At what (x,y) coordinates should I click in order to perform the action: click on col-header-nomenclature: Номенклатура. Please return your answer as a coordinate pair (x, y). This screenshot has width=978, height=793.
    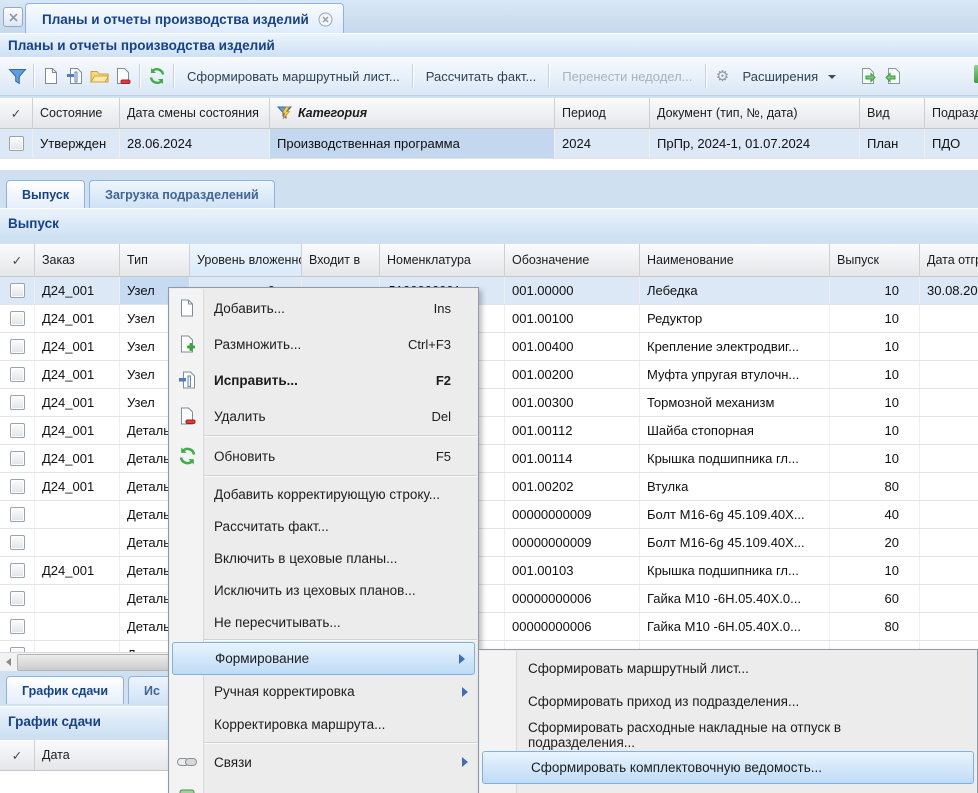
    Looking at the image, I should click on (442, 260).